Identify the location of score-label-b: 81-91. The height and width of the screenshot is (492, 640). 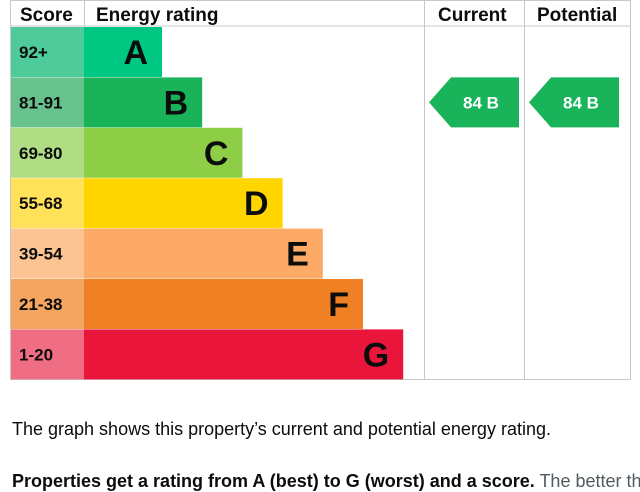
(40, 102).